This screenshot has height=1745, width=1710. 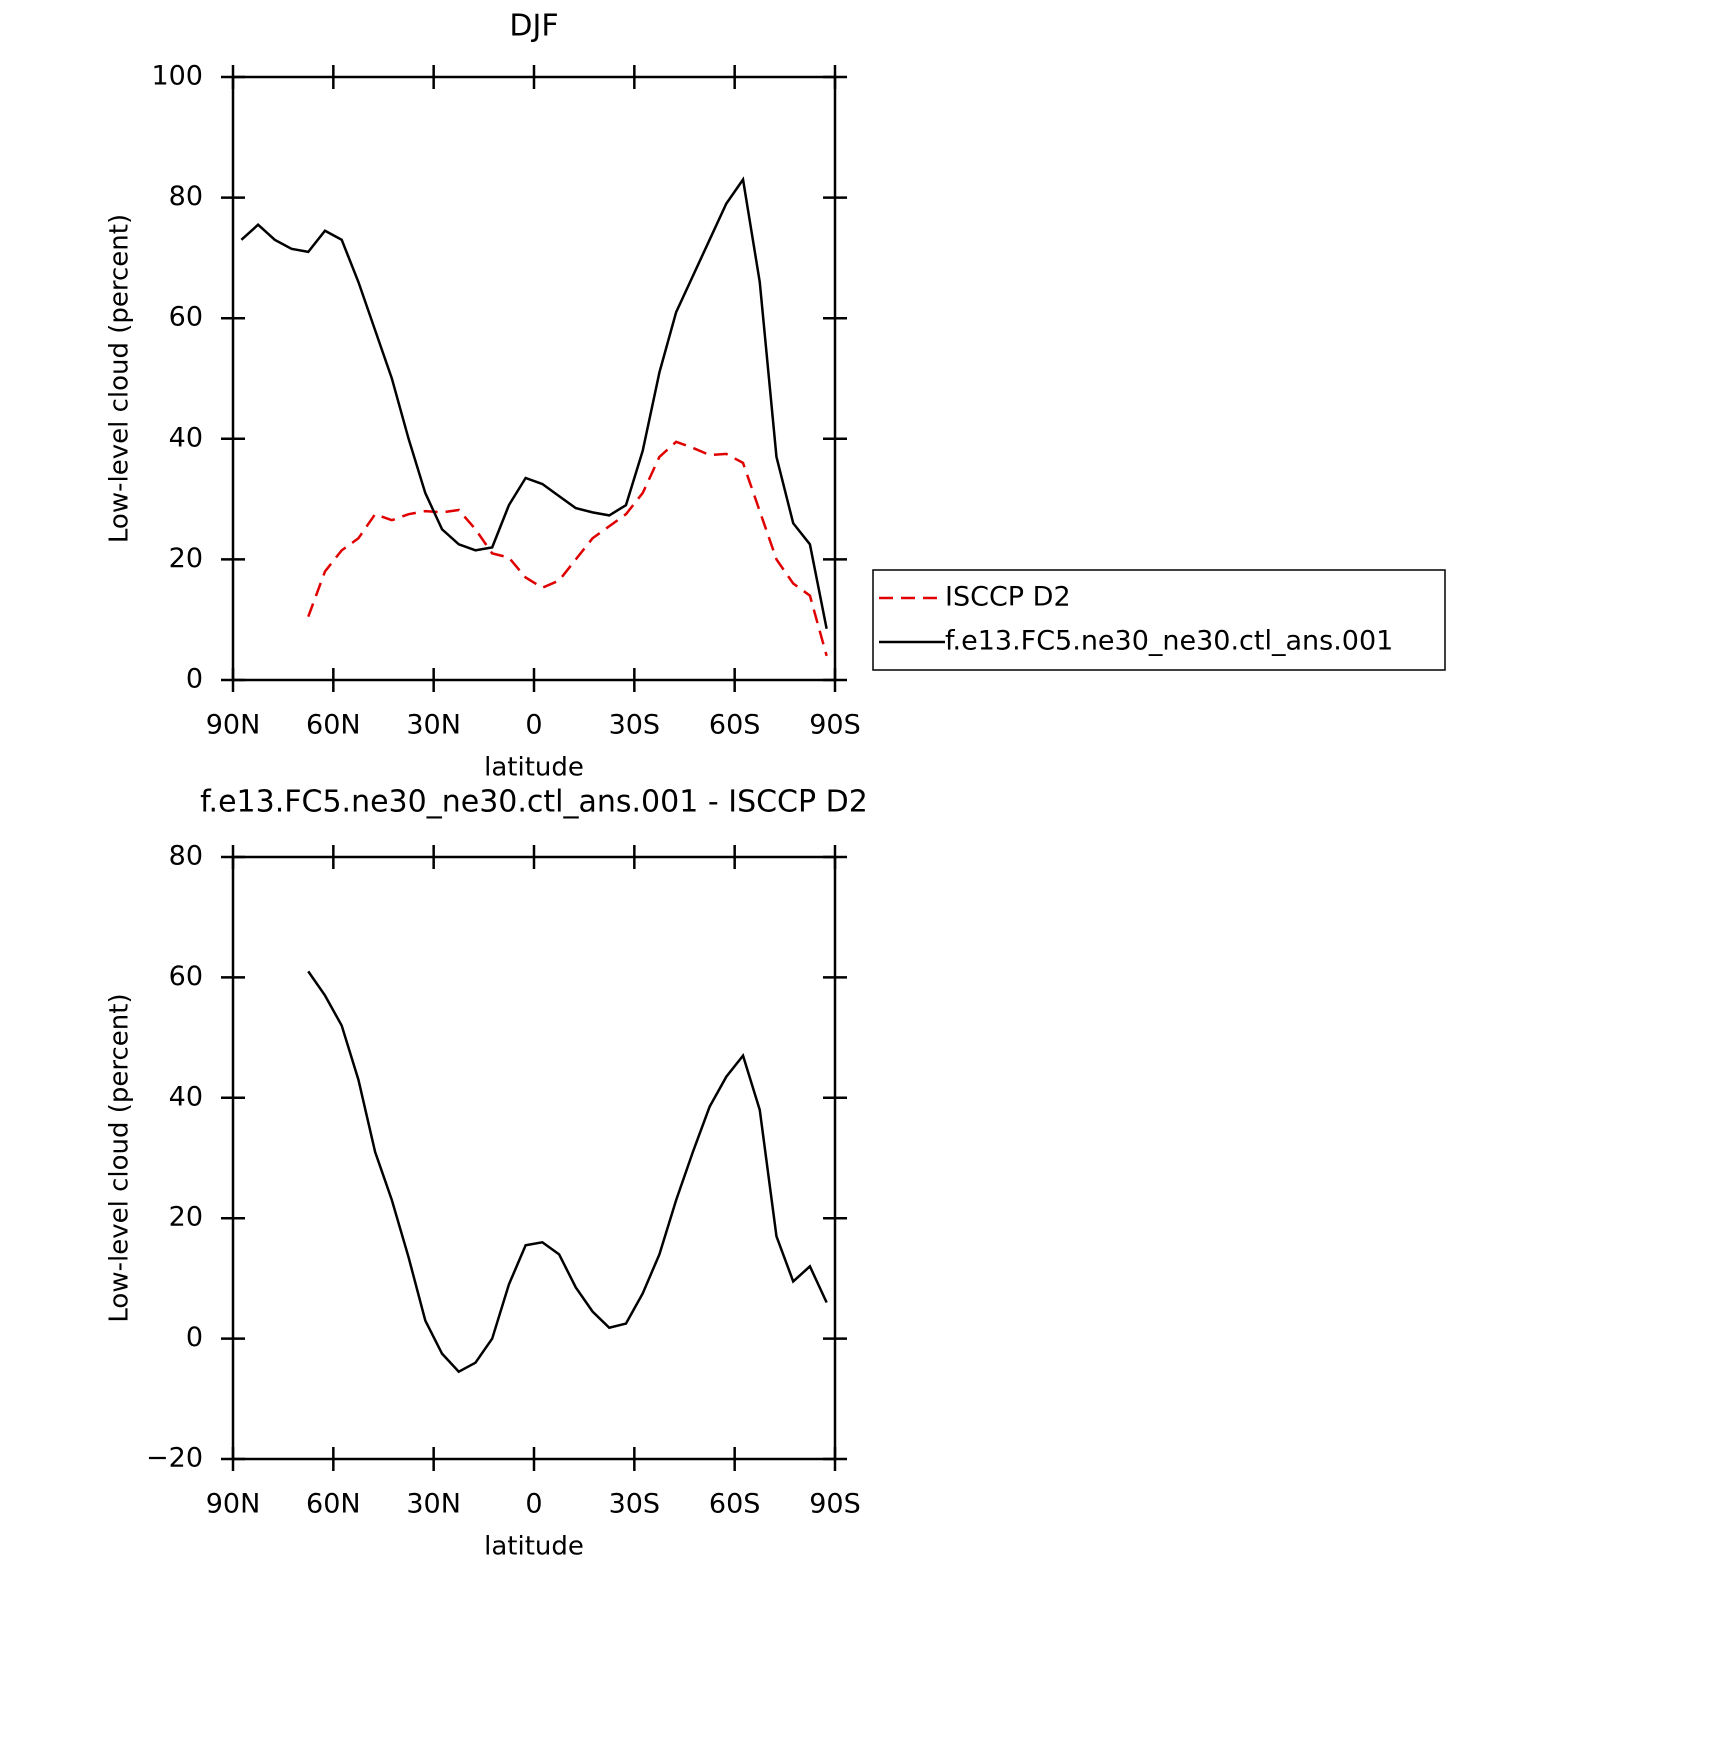 What do you see at coordinates (1008, 597) in the screenshot?
I see `legend-label: ISCCP D2` at bounding box center [1008, 597].